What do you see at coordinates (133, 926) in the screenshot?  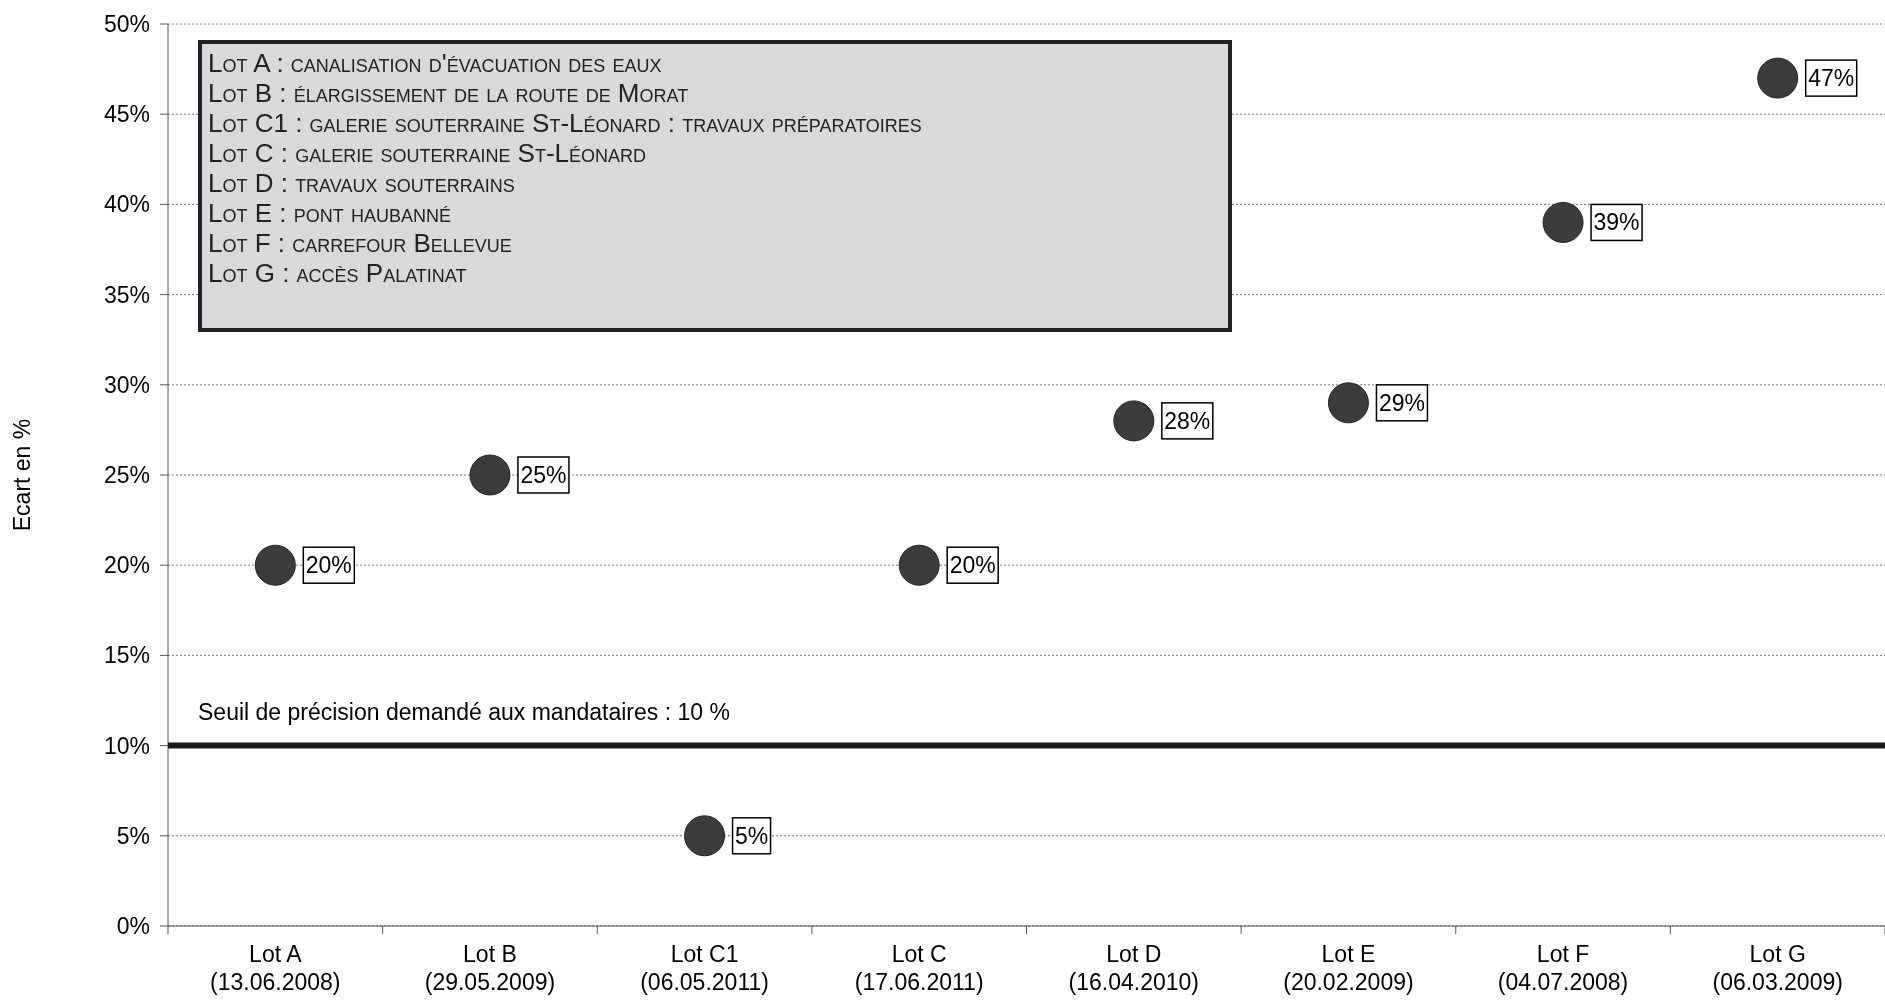 I see `y-tick-label: 0%` at bounding box center [133, 926].